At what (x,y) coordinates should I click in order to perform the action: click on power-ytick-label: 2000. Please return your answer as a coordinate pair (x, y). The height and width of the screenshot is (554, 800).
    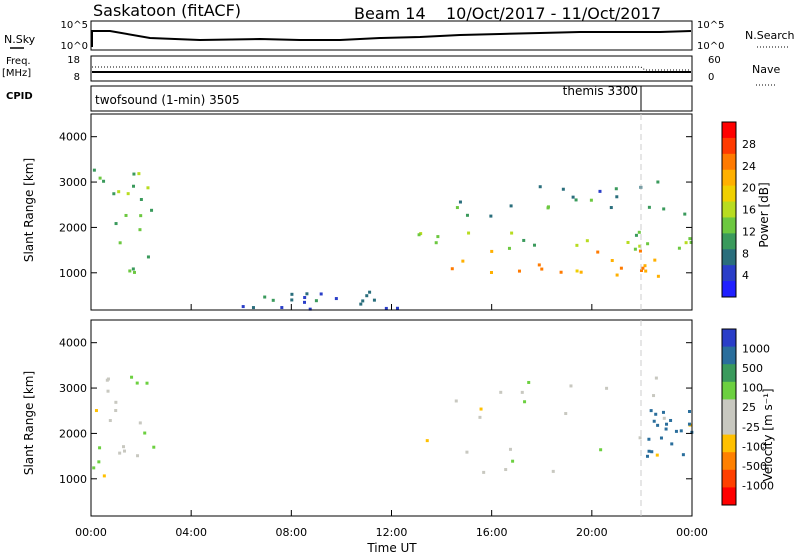
    Looking at the image, I should click on (73, 227).